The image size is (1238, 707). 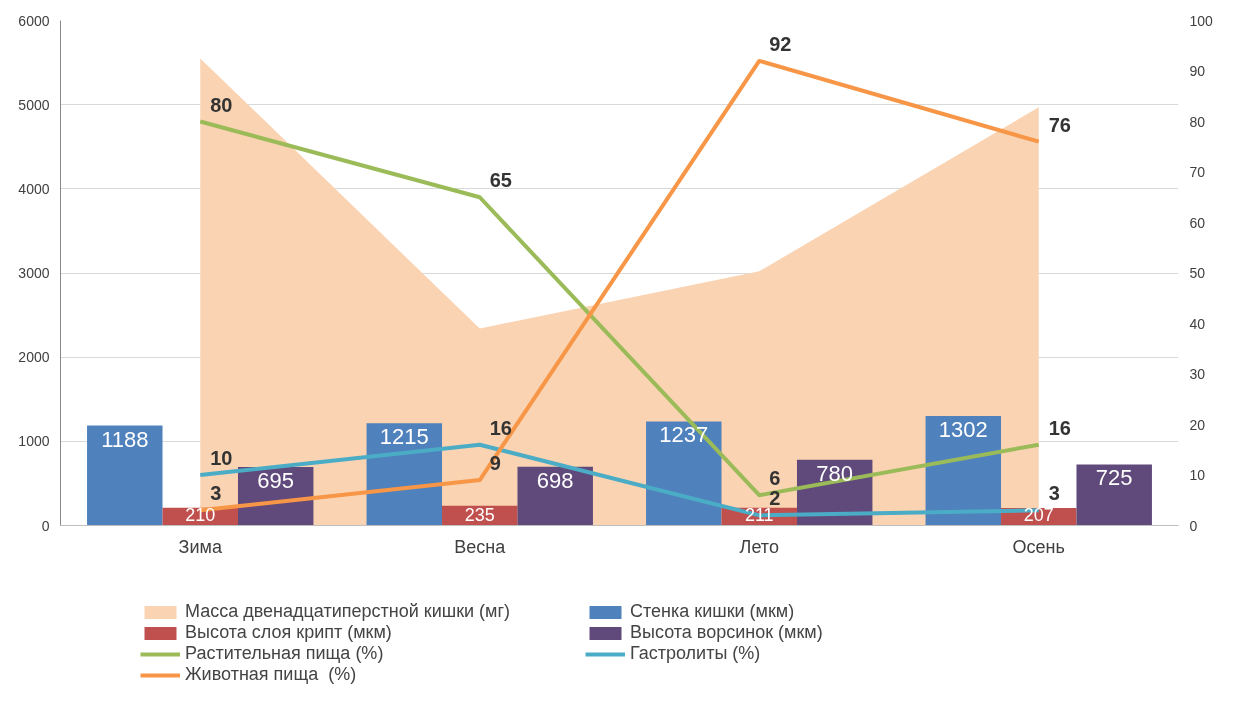 What do you see at coordinates (1114, 478) in the screenshot?
I see `data-label: 725` at bounding box center [1114, 478].